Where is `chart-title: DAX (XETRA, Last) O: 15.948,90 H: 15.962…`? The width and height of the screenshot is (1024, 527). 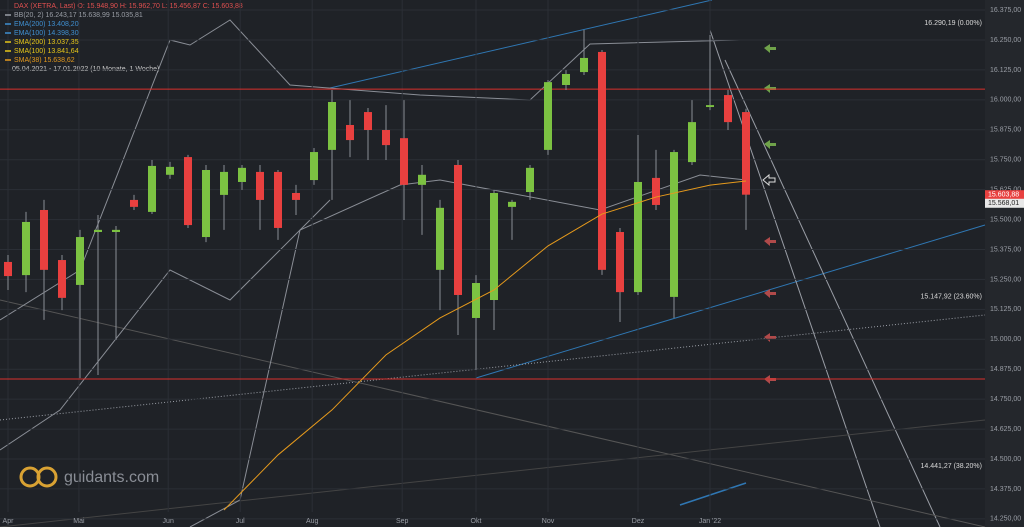
chart-title: DAX (XETRA, Last) O: 15.948,90 H: 15.962… is located at coordinates (128, 6).